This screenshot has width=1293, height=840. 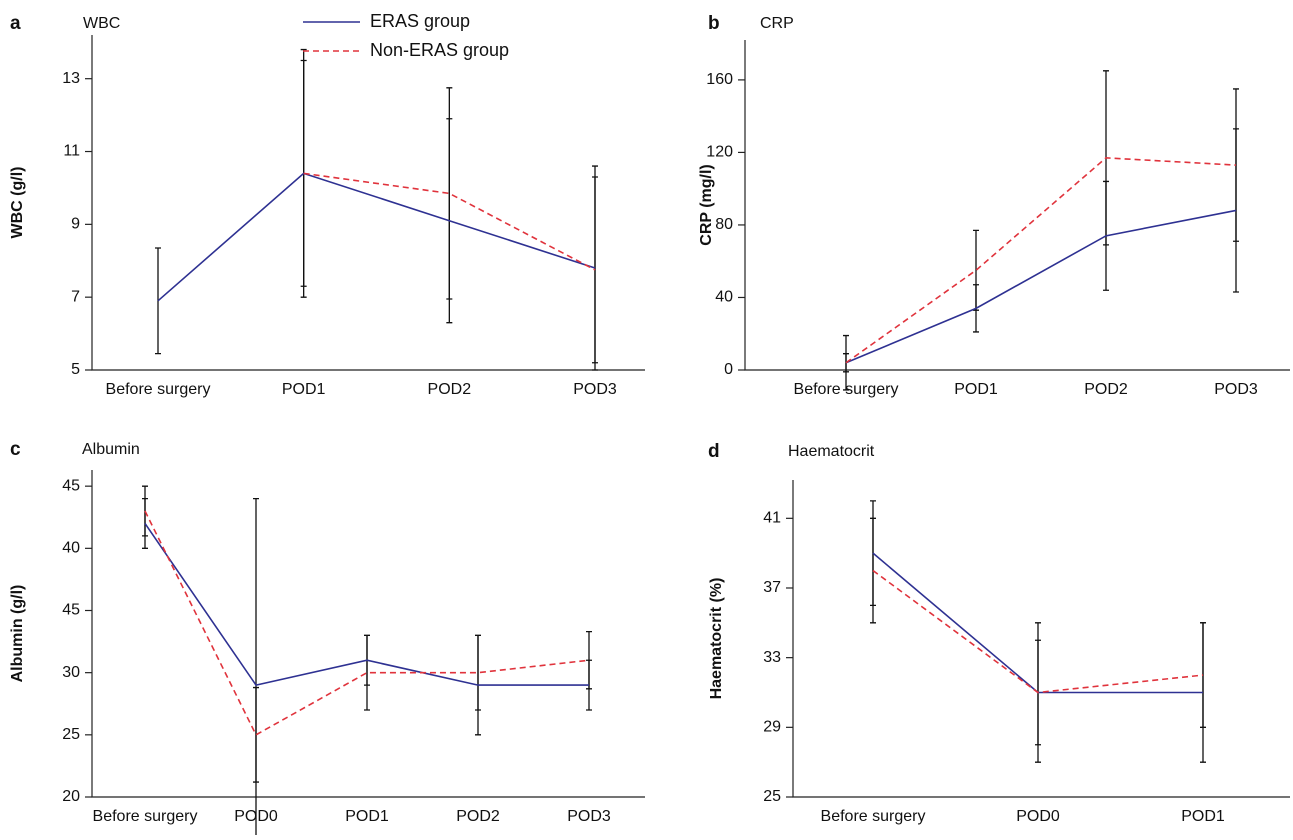 I want to click on y-tick-label: 37, so click(x=772, y=587).